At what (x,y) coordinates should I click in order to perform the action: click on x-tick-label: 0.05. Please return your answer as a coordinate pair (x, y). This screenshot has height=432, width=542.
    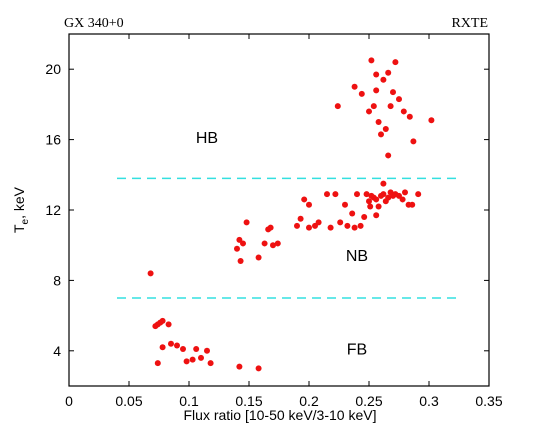
    Looking at the image, I should click on (128, 401).